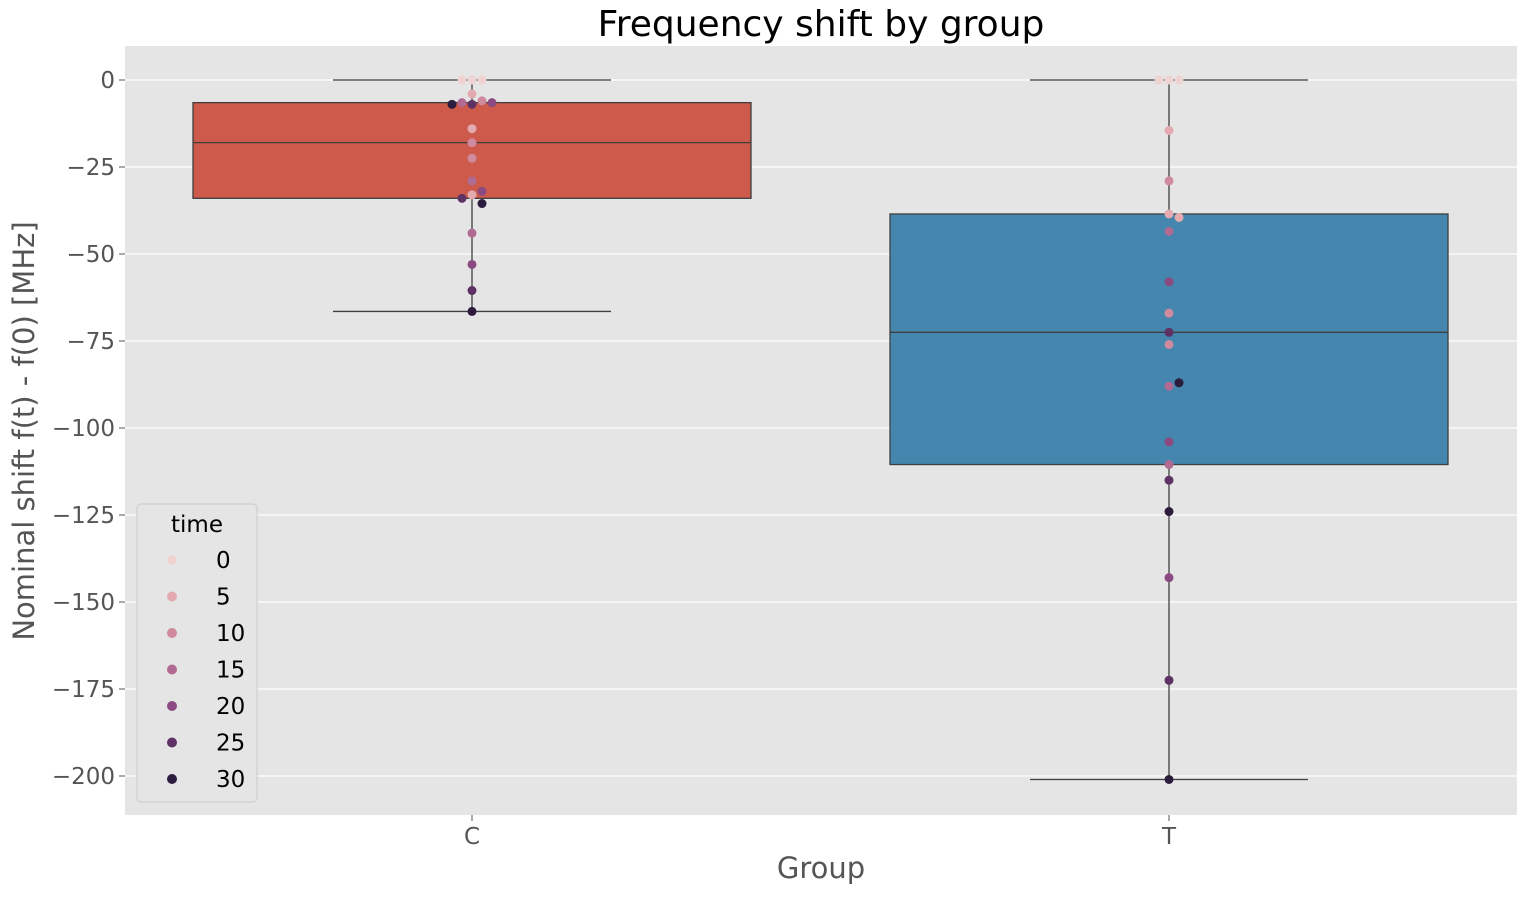 The image size is (1528, 897). I want to click on y-axis-label: Nominal shift f(t) - f(0) [MHz], so click(24, 430).